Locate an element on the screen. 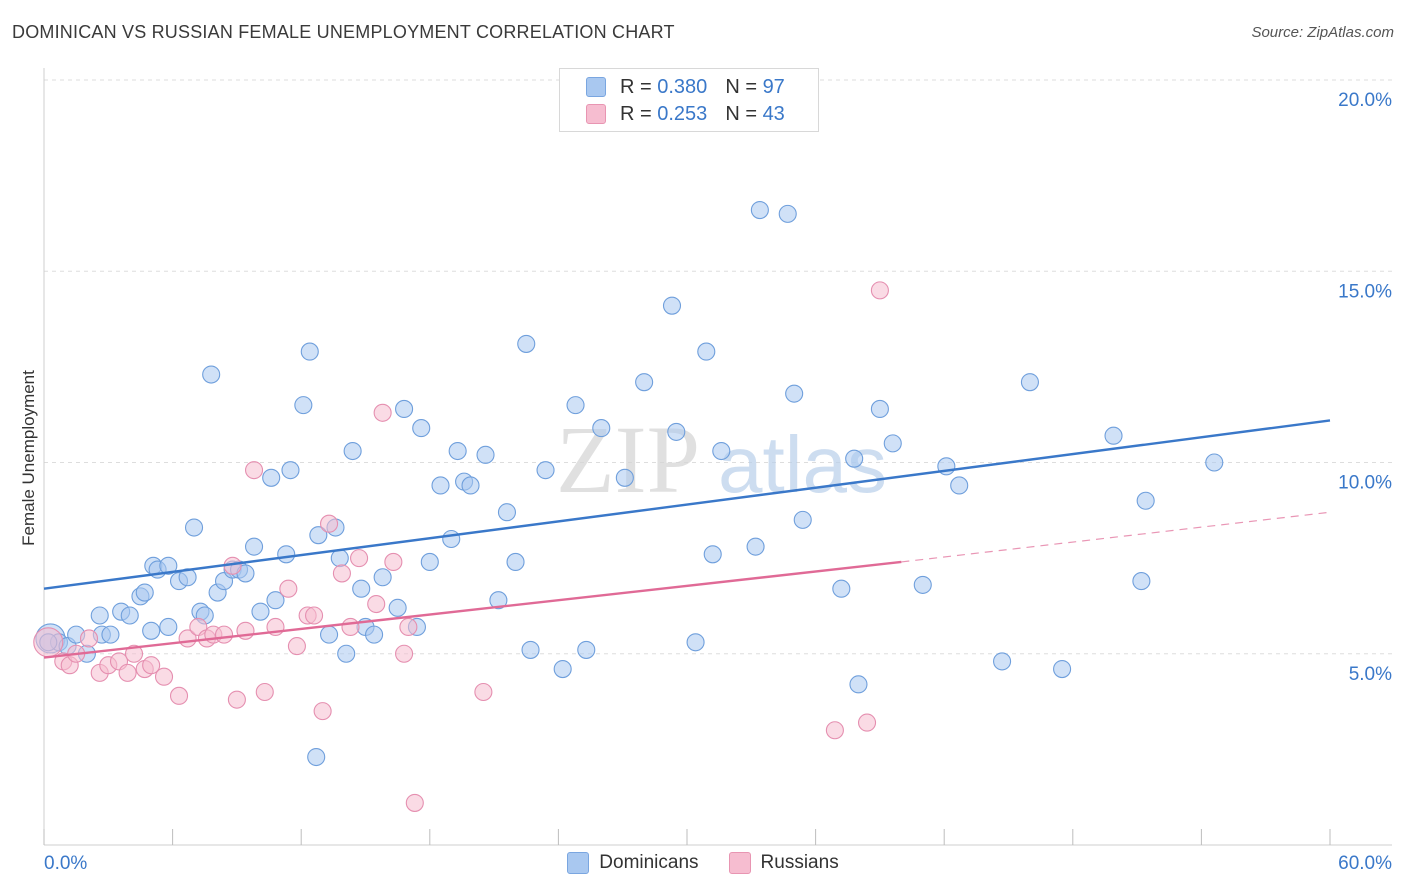 This screenshot has width=1406, height=892. y-tick-label: 10.0% is located at coordinates (1365, 483).